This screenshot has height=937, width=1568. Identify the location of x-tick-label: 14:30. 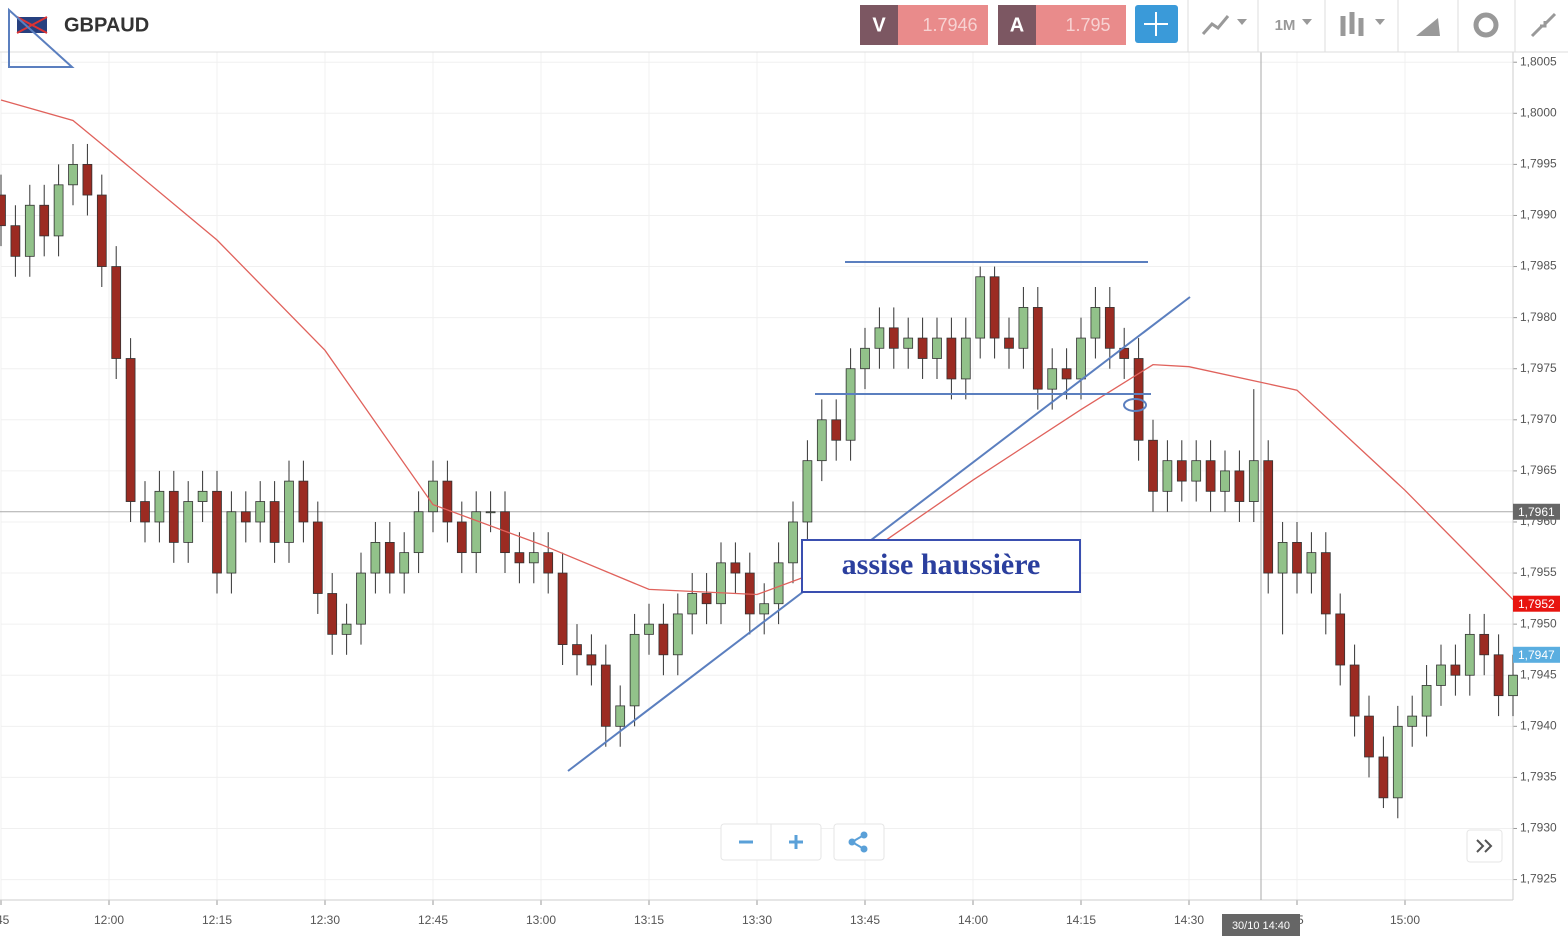
(1189, 920).